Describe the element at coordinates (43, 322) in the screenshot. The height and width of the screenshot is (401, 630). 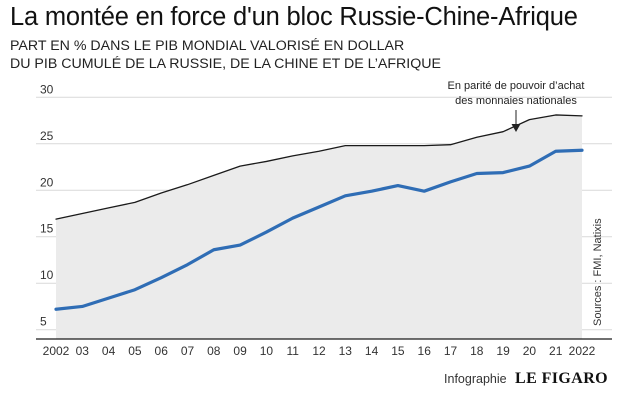
I see `y-tick-label: 5` at that location.